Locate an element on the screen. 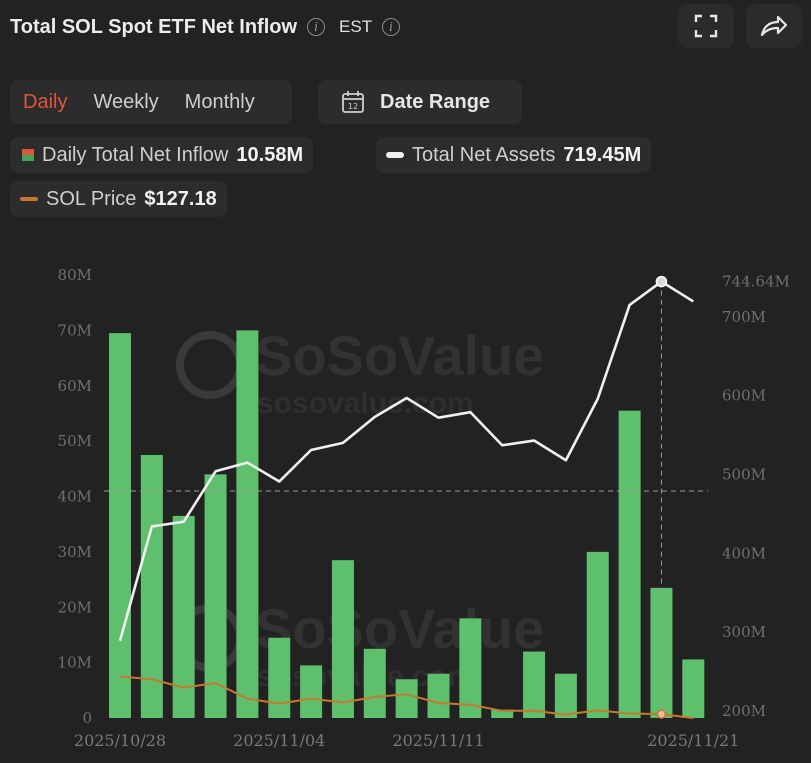 The width and height of the screenshot is (811, 763). fullscreen-icon is located at coordinates (706, 26).